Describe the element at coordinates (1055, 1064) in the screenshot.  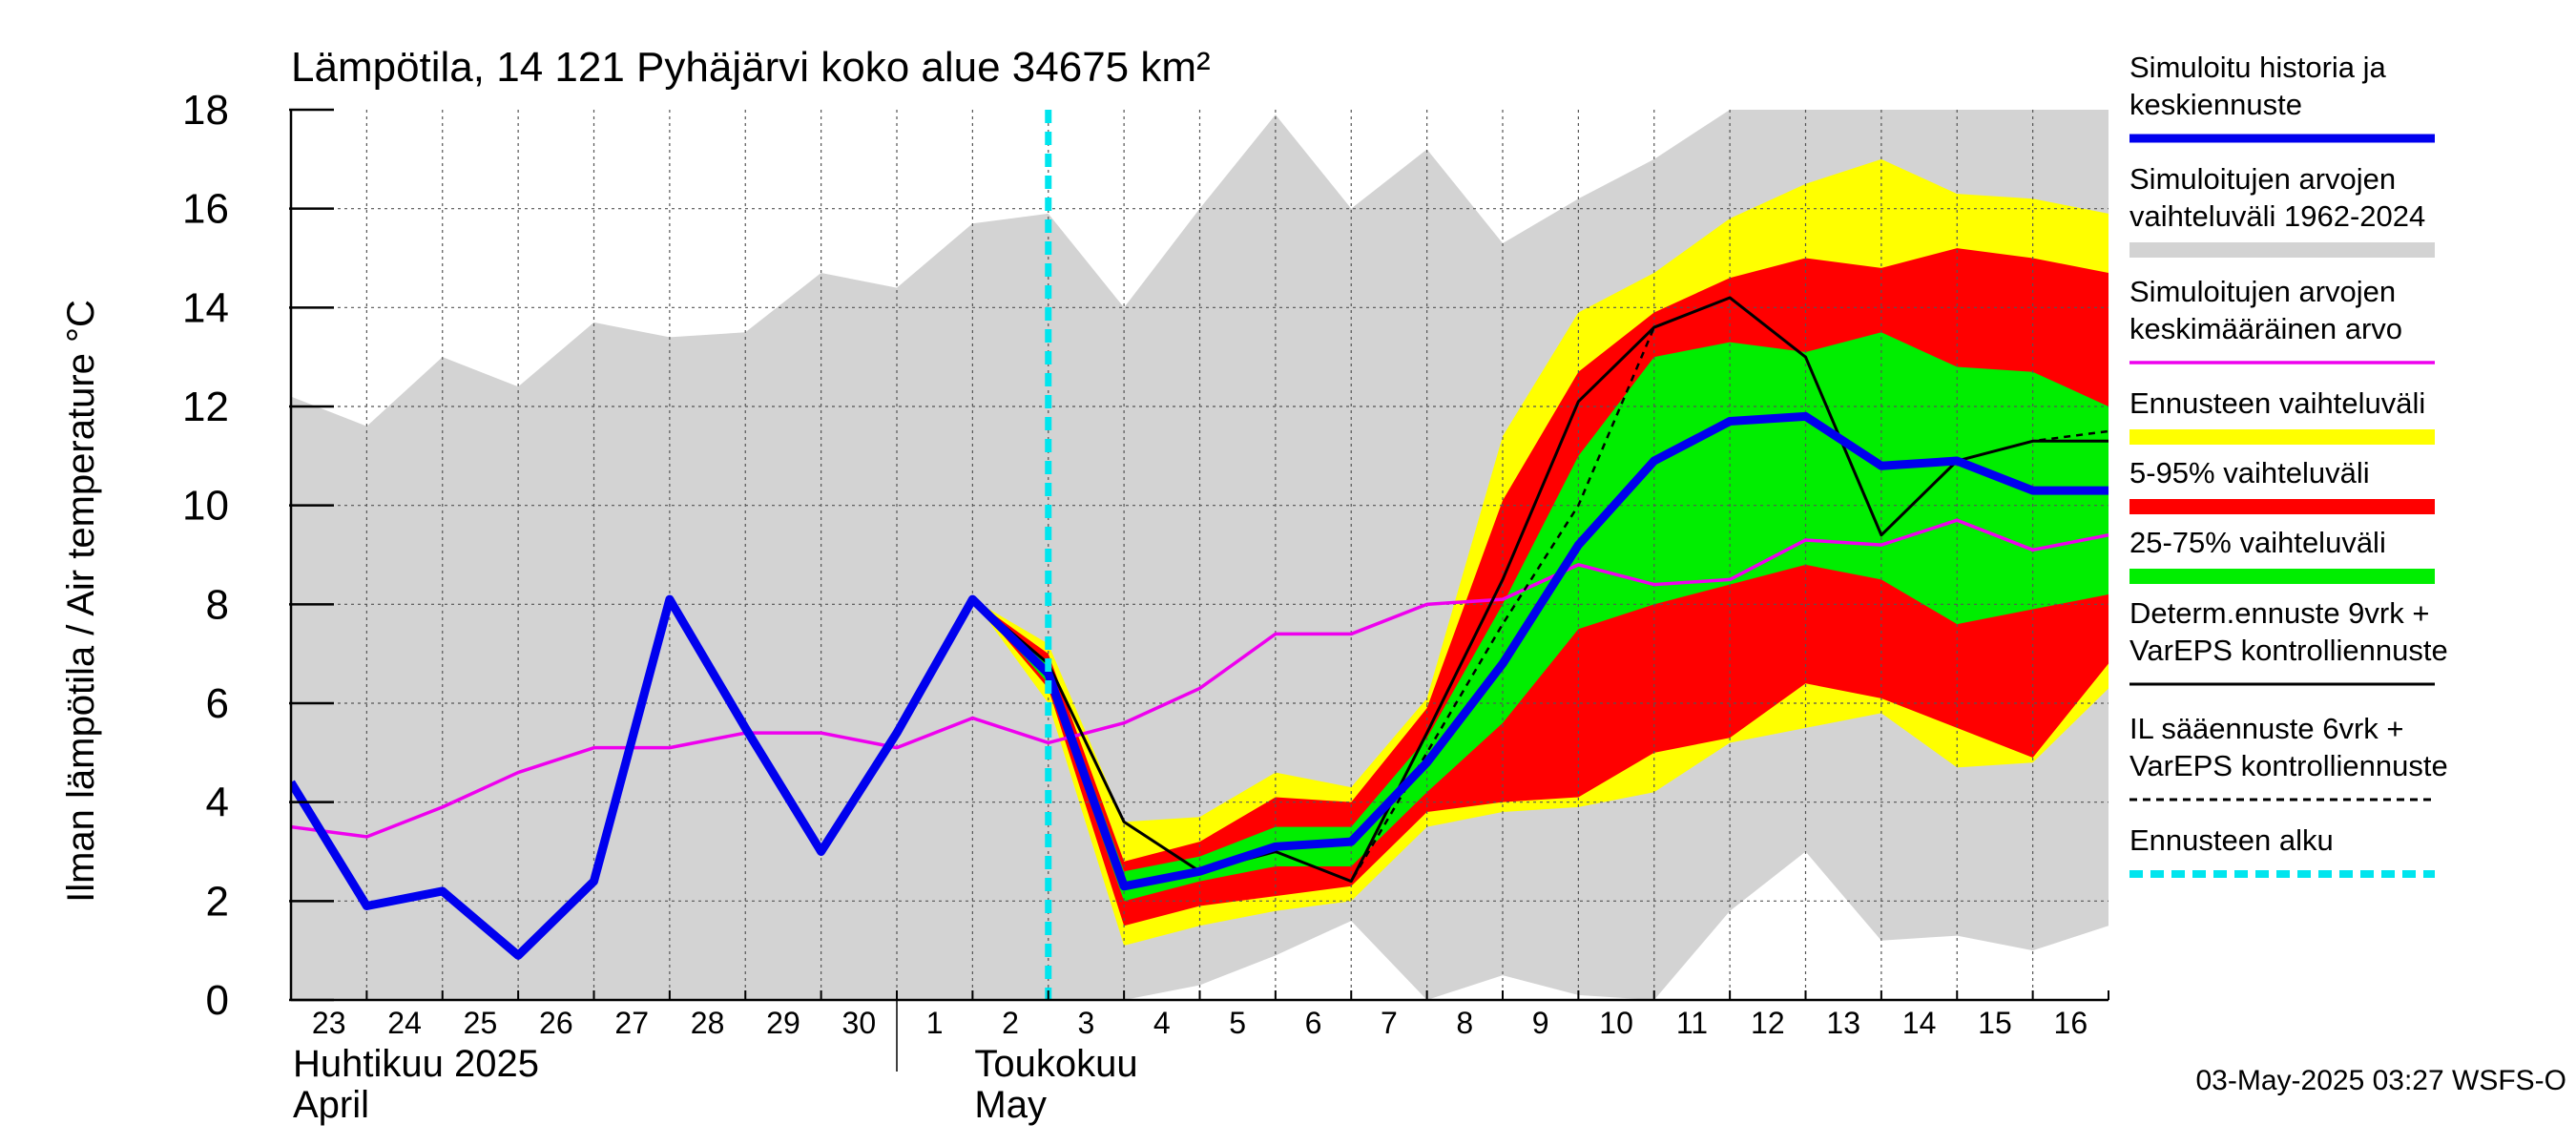
I see `month-label: Toukokuu` at that location.